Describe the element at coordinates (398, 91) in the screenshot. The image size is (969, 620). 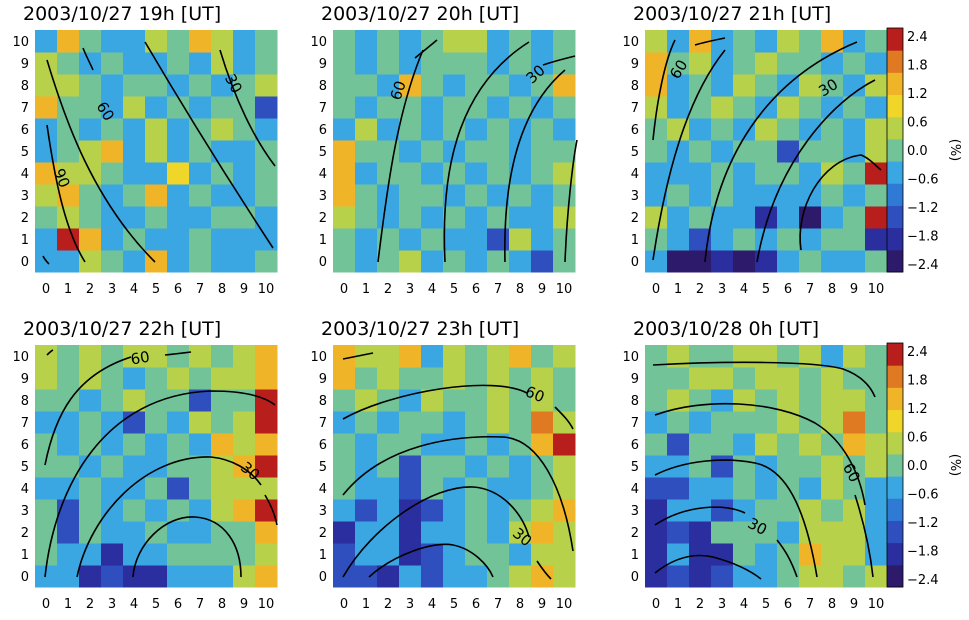
I see `contour-label: 60` at that location.